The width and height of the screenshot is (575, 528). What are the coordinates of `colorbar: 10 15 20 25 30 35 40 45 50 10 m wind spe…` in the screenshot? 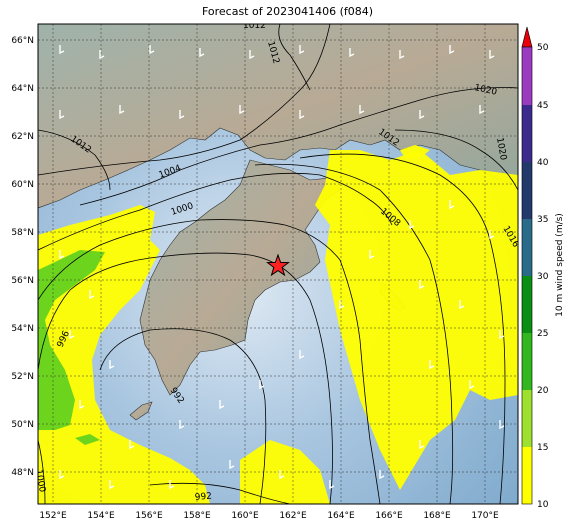 It's located at (543, 268).